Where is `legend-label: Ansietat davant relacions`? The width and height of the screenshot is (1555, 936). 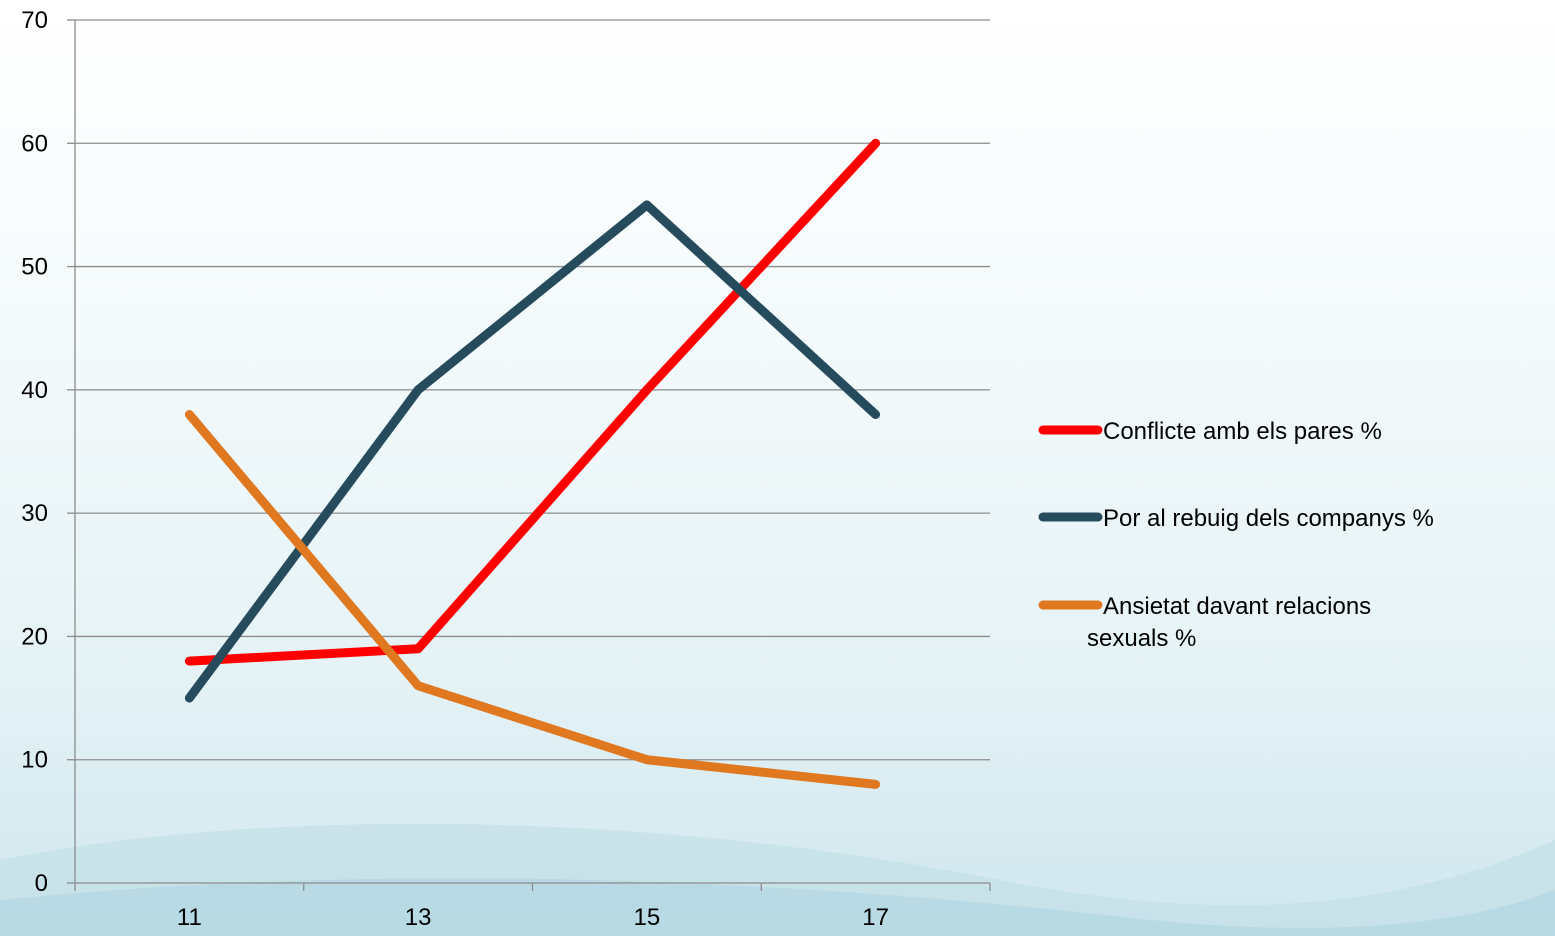
legend-label: Ansietat davant relacions is located at coordinates (1237, 606).